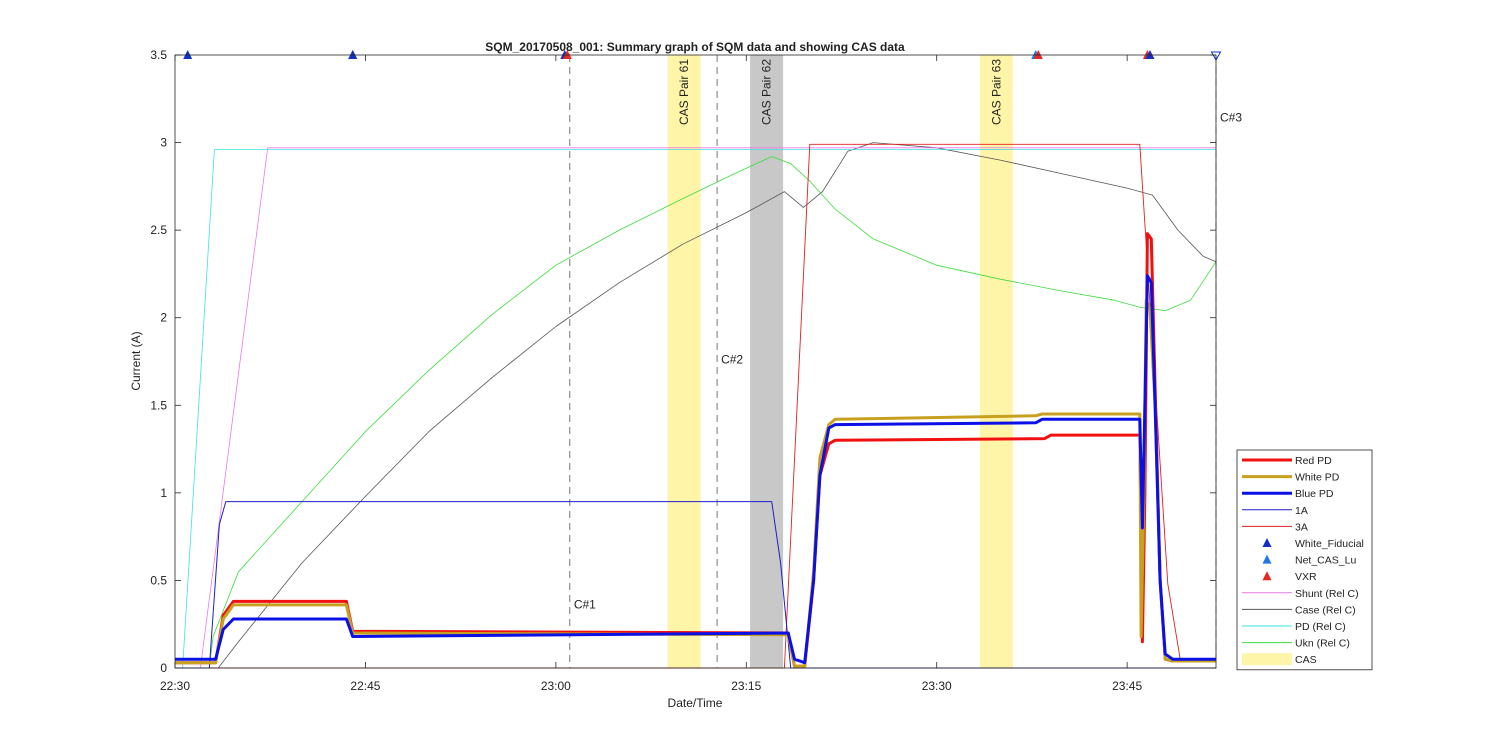 Image resolution: width=1500 pixels, height=755 pixels. Describe the element at coordinates (163, 143) in the screenshot. I see `y-tick-label: 3` at that location.